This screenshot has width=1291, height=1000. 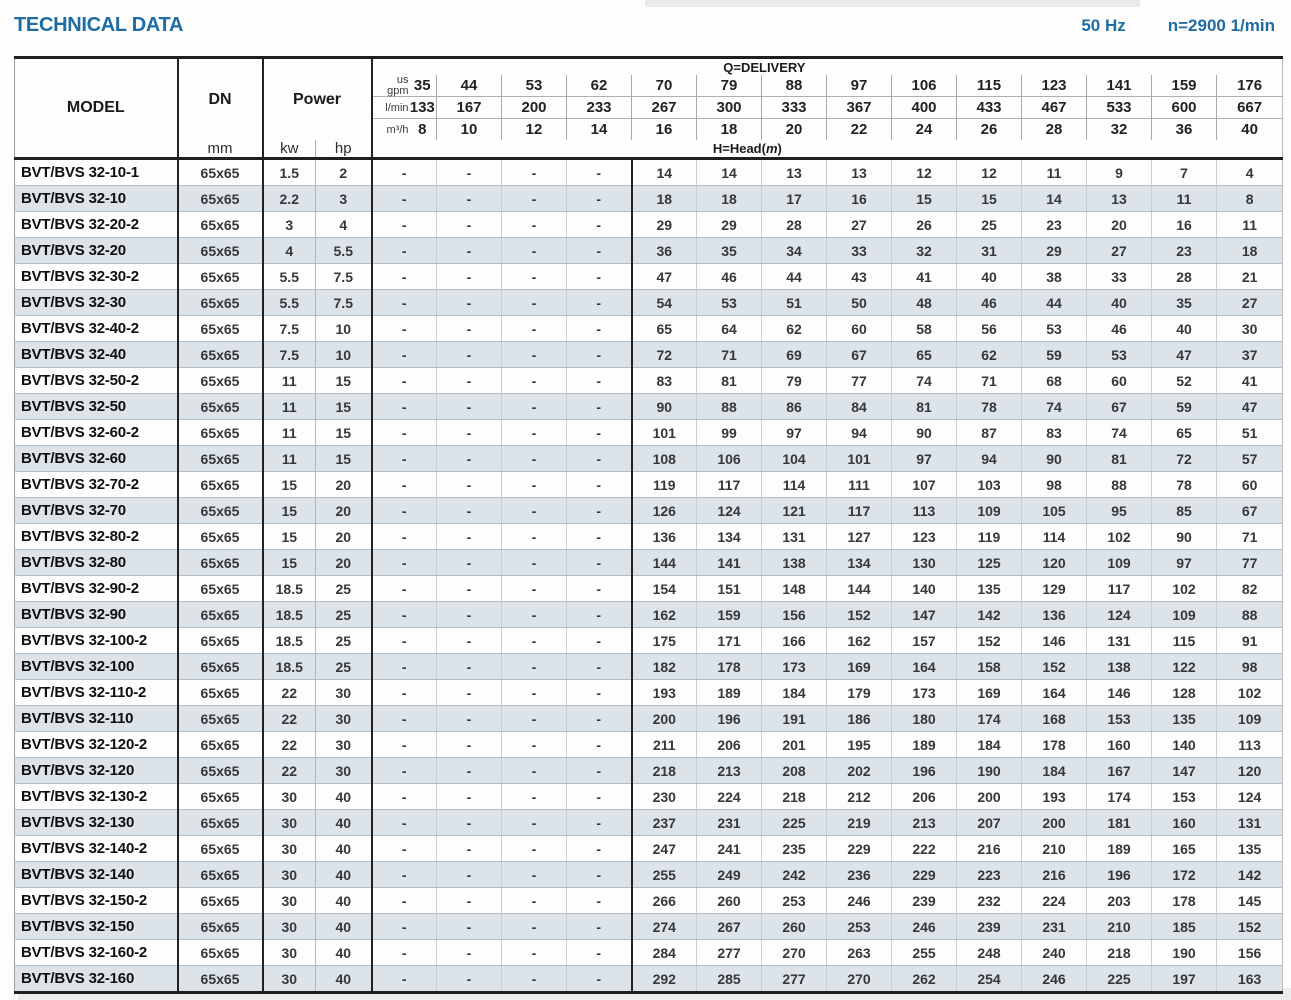 I want to click on head-cell: 229, so click(x=924, y=874).